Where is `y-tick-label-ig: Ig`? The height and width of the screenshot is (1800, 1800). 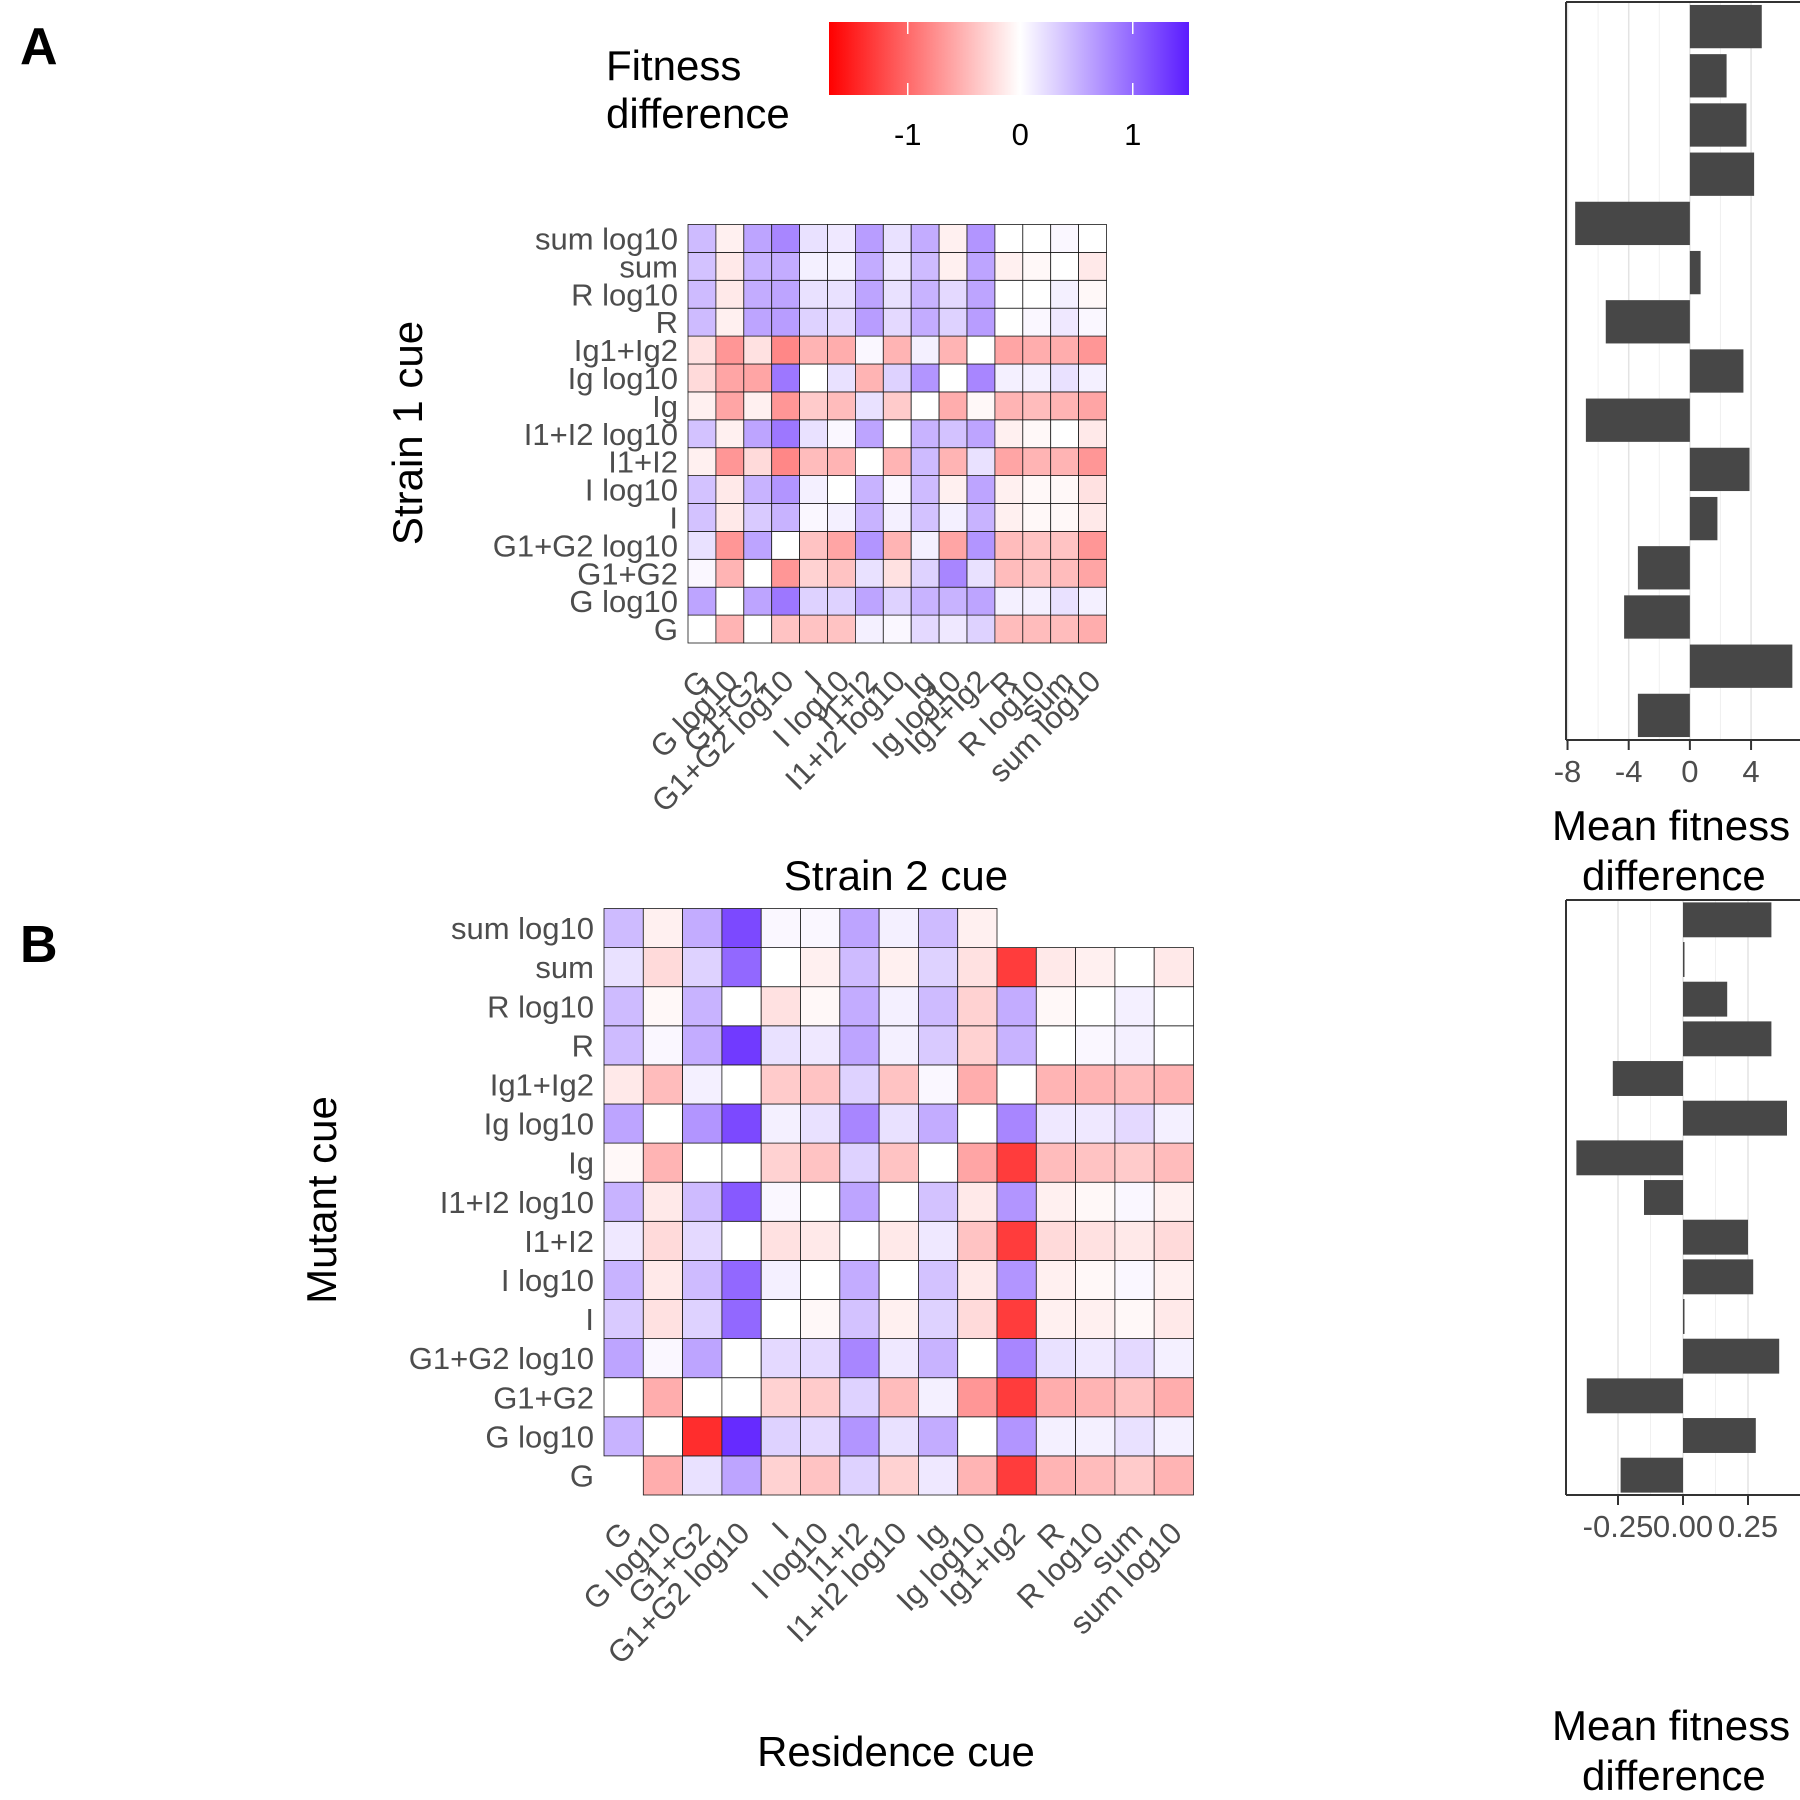 y-tick-label-ig: Ig is located at coordinates (665, 406).